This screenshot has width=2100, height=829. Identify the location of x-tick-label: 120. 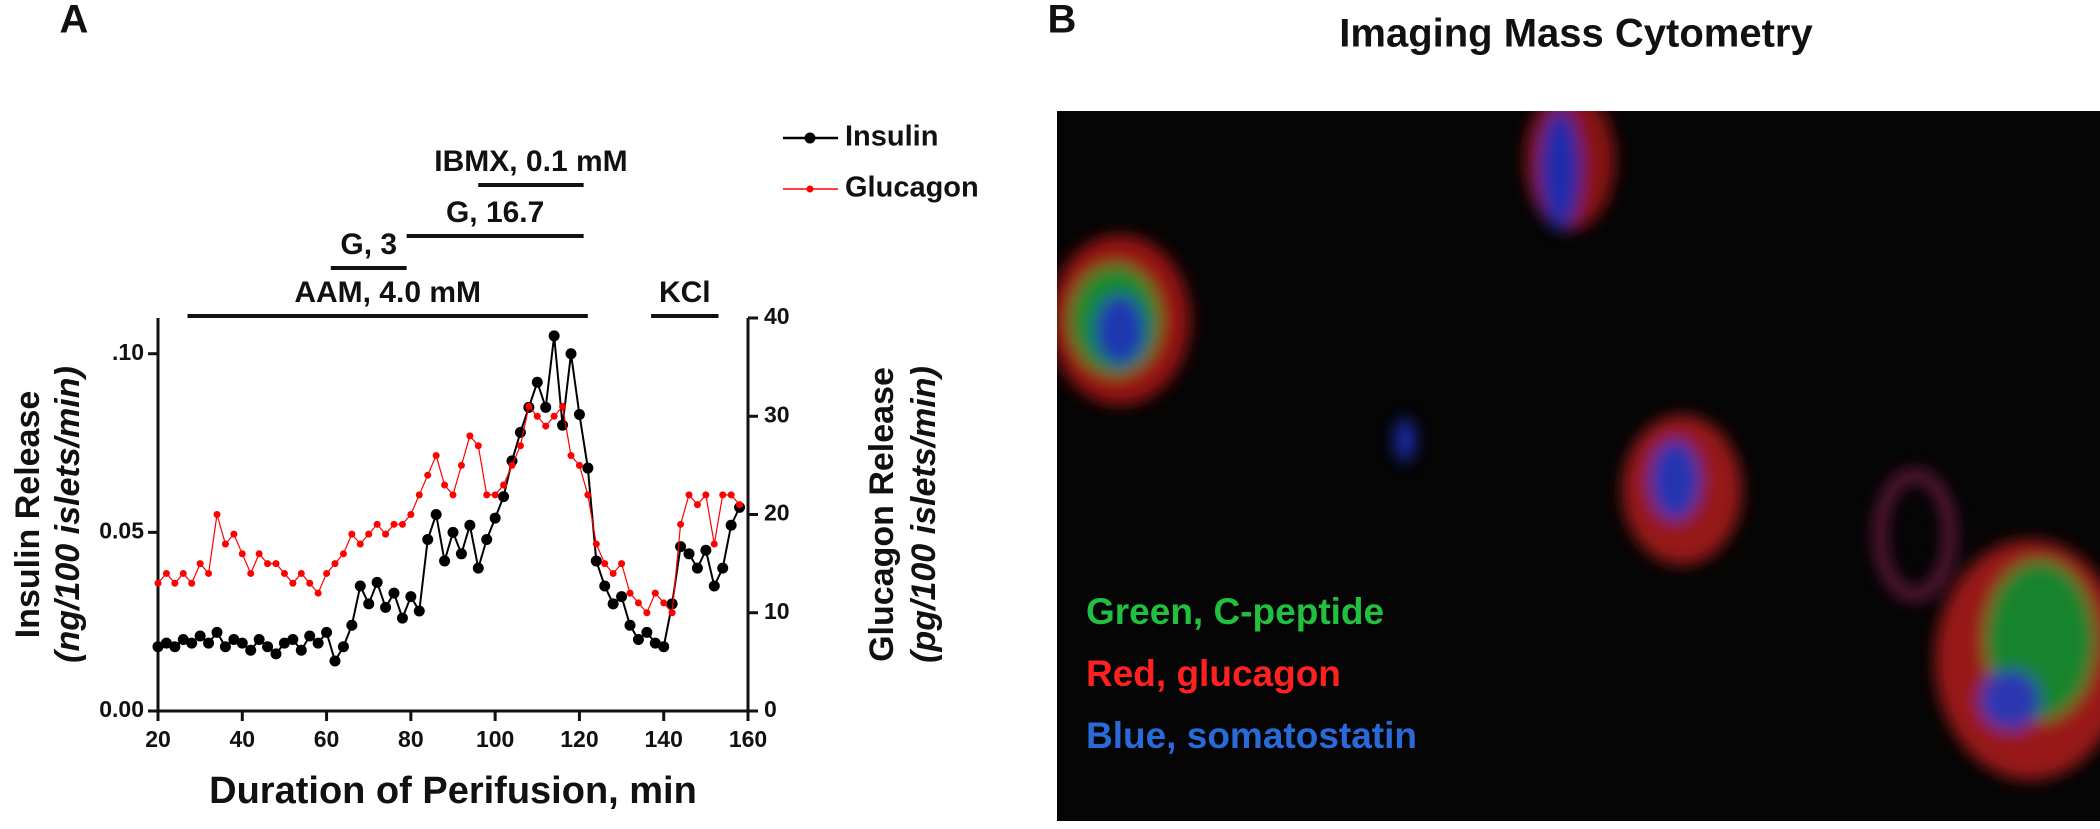
(579, 739).